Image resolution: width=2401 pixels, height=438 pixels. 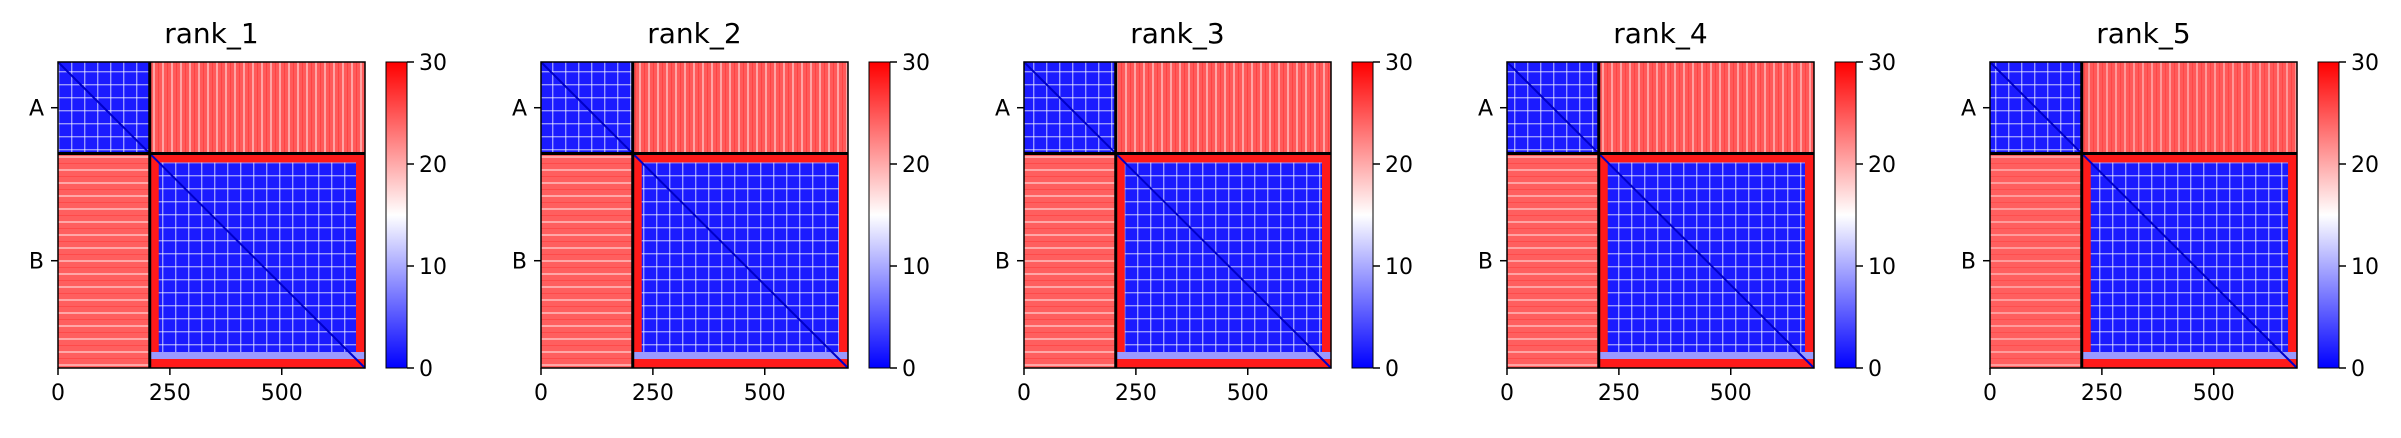 What do you see at coordinates (1177, 33) in the screenshot?
I see `panel-title: rank_3` at bounding box center [1177, 33].